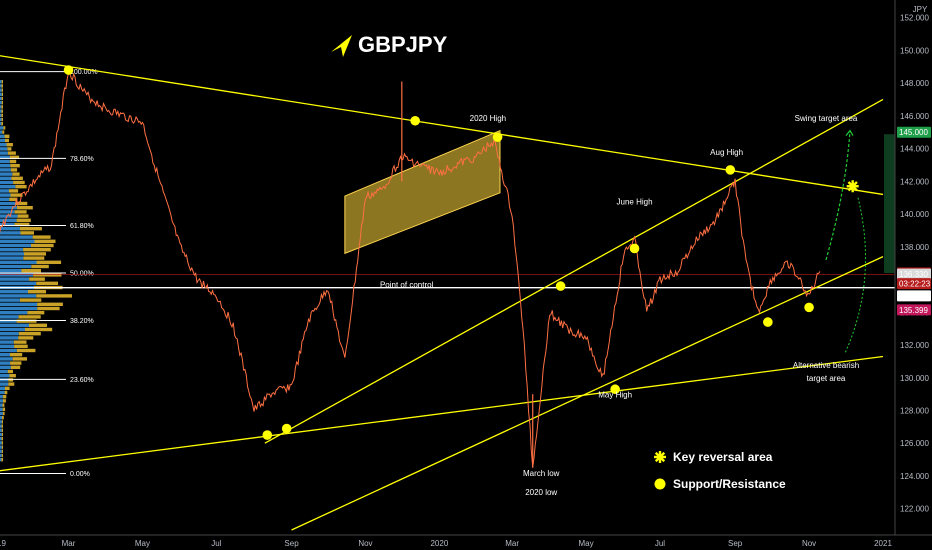  I want to click on price-tick-label: 148.000, so click(914, 83).